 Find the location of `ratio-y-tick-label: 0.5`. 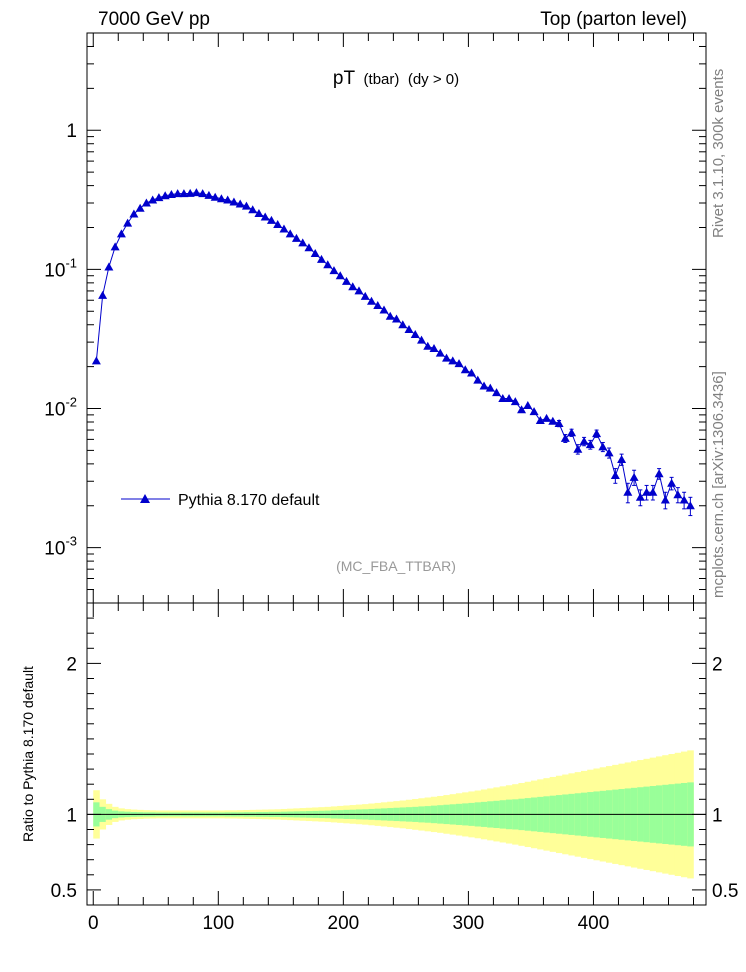

ratio-y-tick-label: 0.5 is located at coordinates (64, 891).